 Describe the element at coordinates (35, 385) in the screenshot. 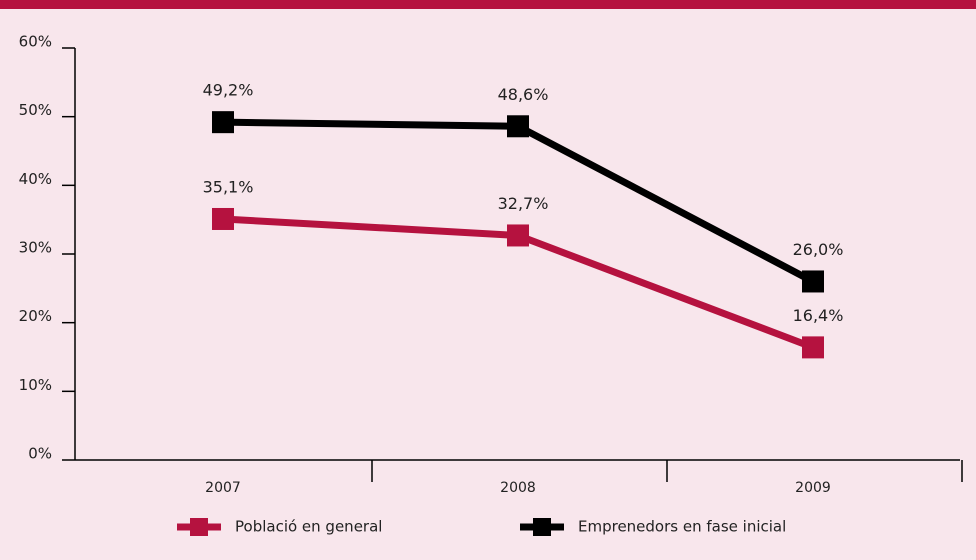

I see `y-tick-label: 10%` at that location.